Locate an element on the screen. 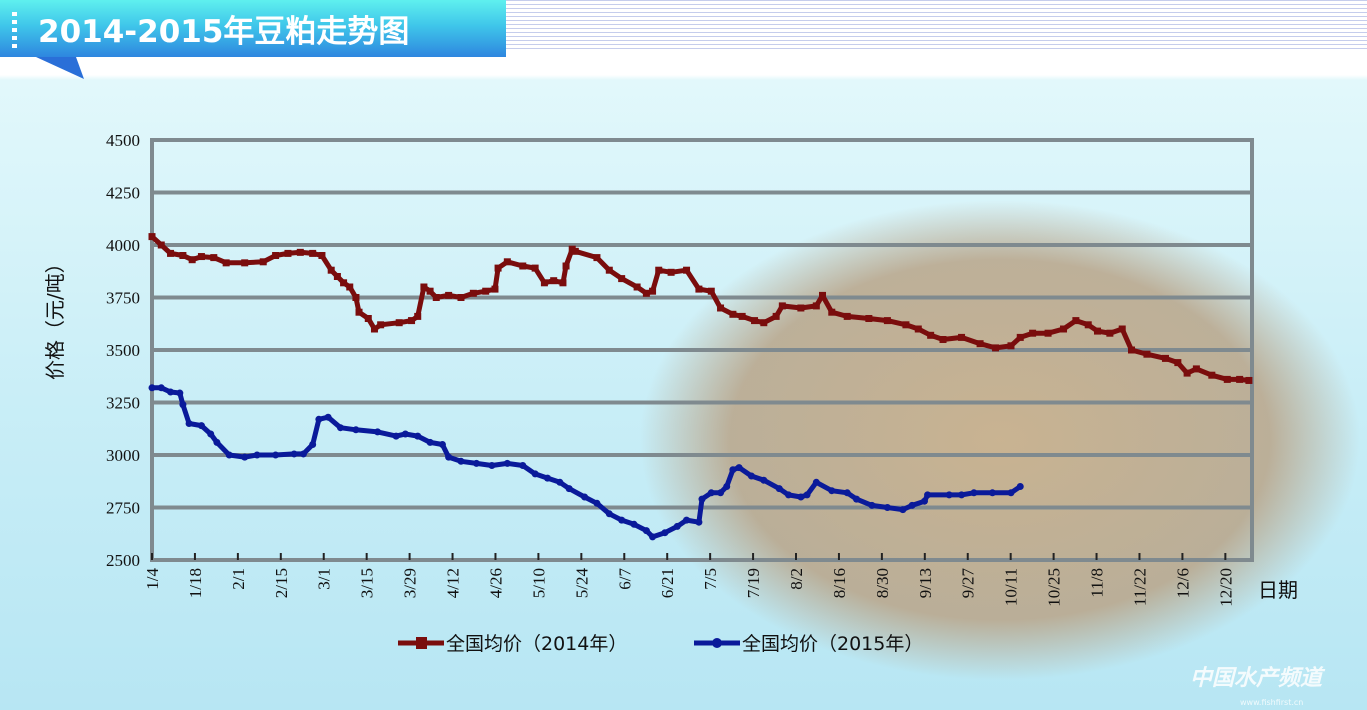  x-tick-label: 9/27 is located at coordinates (968, 583).